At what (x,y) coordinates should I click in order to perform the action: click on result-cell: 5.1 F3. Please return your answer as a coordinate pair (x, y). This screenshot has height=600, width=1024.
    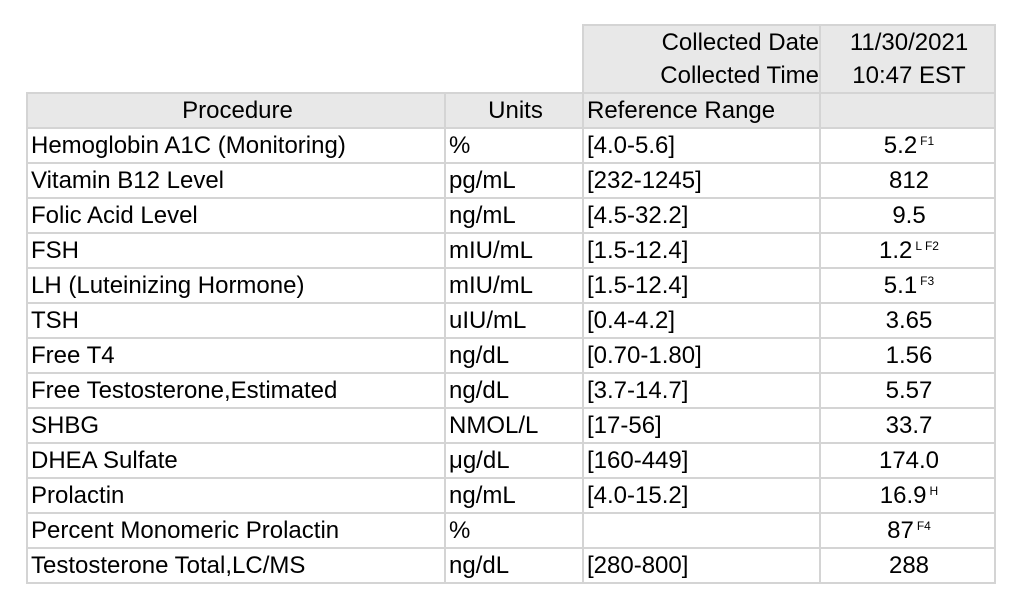
    Looking at the image, I should click on (907, 285).